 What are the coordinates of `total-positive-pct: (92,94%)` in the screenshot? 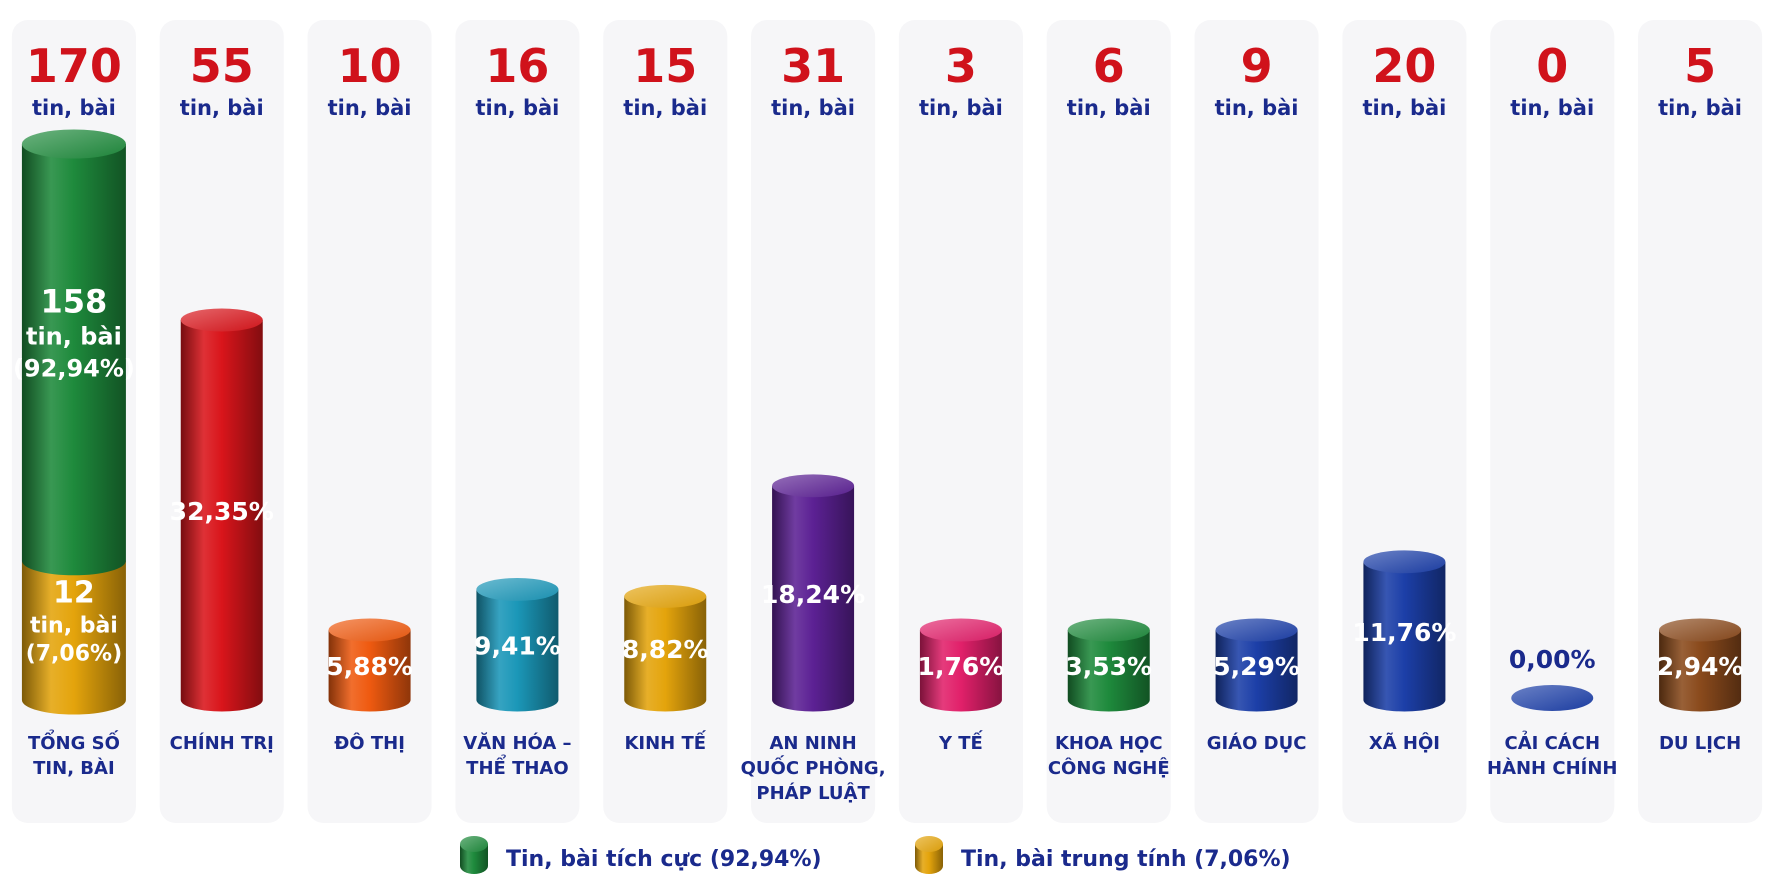 It's located at (74, 368).